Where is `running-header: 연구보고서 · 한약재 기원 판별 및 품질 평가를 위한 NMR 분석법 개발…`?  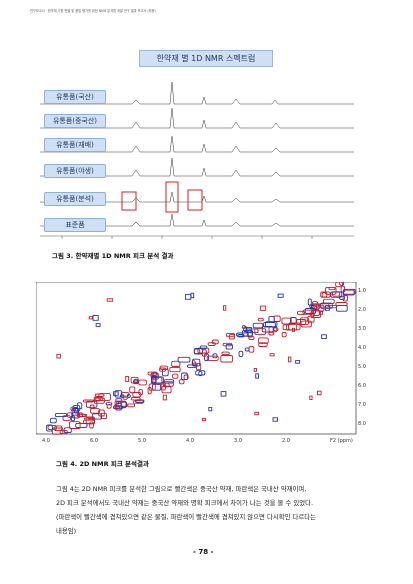
running-header: 연구보고서 · 한약재 기원 판별 및 품질 평가를 위한 NMR 분석법 개발… is located at coordinates (93, 11).